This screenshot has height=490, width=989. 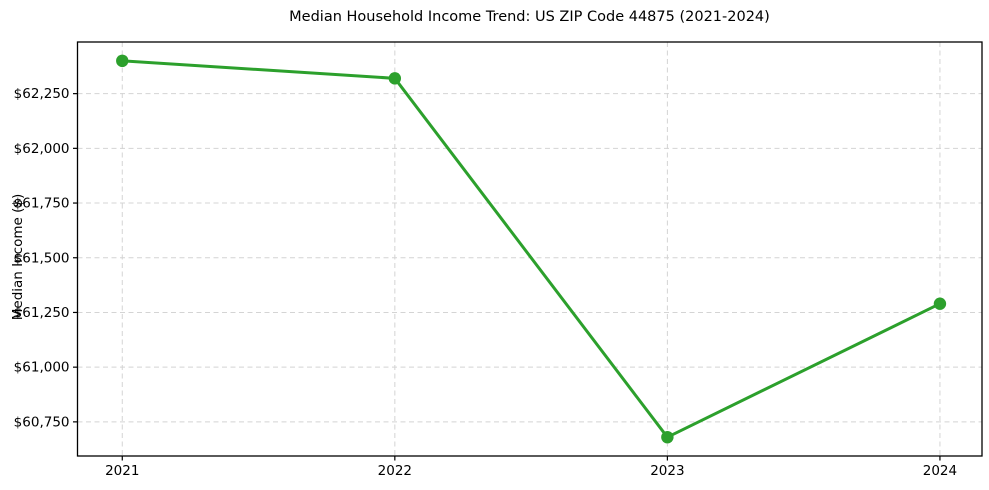 What do you see at coordinates (122, 61) in the screenshot?
I see `data-point-2021` at bounding box center [122, 61].